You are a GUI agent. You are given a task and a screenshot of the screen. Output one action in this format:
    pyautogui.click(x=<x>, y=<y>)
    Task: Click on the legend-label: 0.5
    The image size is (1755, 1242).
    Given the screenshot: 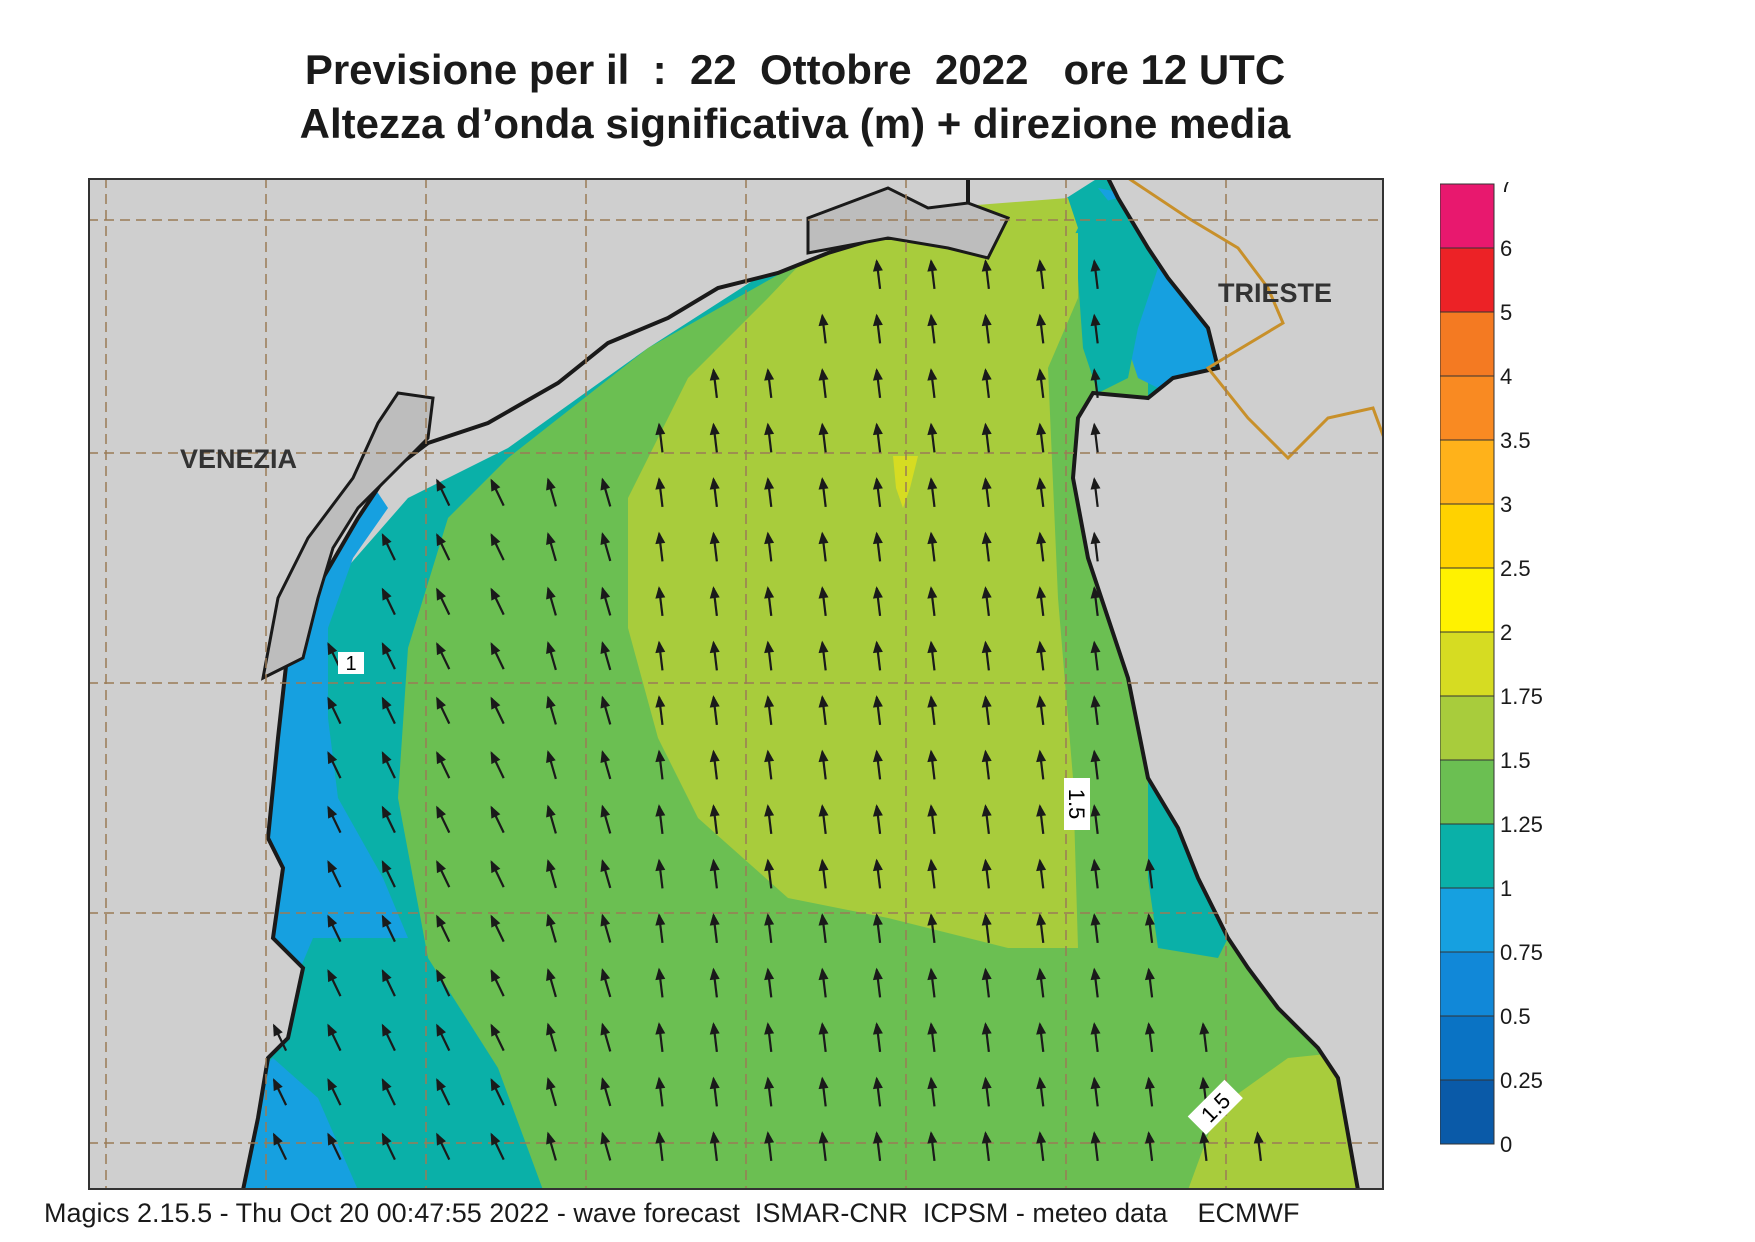 What is the action you would take?
    pyautogui.click(x=1515, y=1016)
    